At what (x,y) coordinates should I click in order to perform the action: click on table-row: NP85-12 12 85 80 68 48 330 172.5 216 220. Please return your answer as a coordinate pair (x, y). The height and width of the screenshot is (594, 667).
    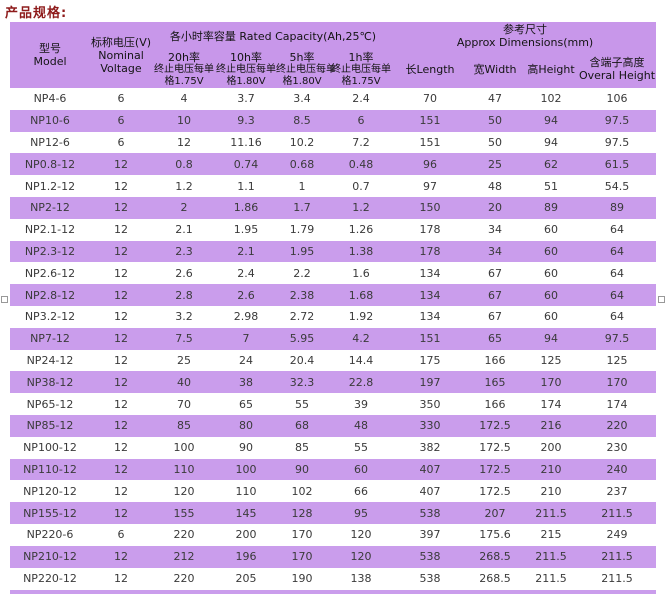
    Looking at the image, I should click on (333, 425).